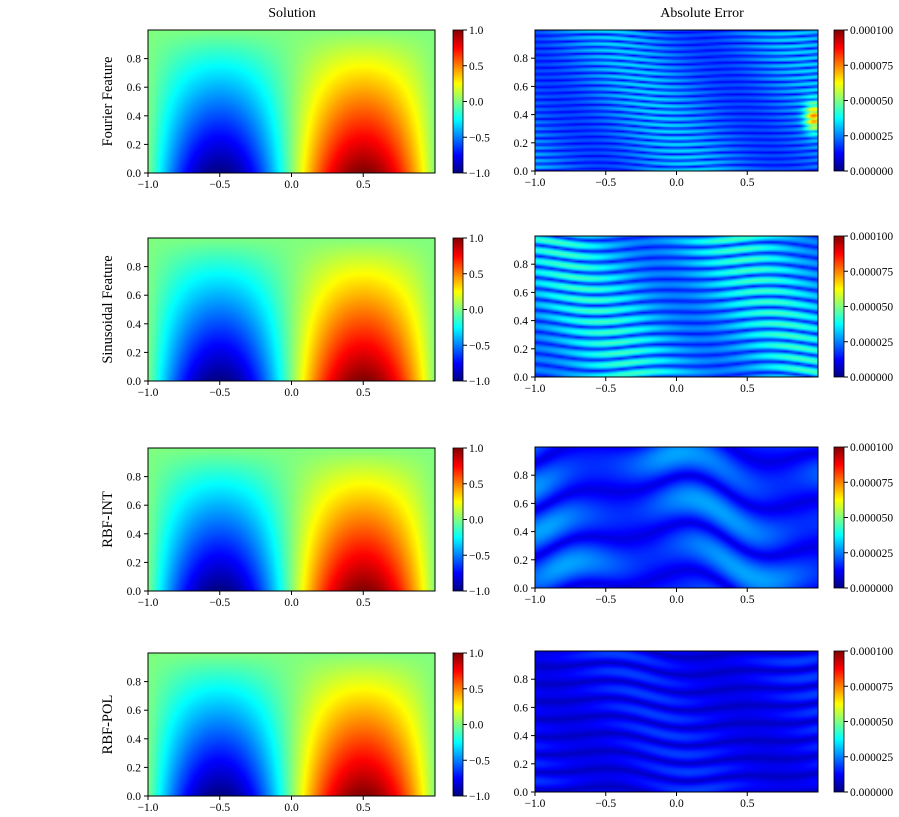 The width and height of the screenshot is (899, 817). What do you see at coordinates (476, 654) in the screenshot?
I see `colorbar-tick-label: 1.0` at bounding box center [476, 654].